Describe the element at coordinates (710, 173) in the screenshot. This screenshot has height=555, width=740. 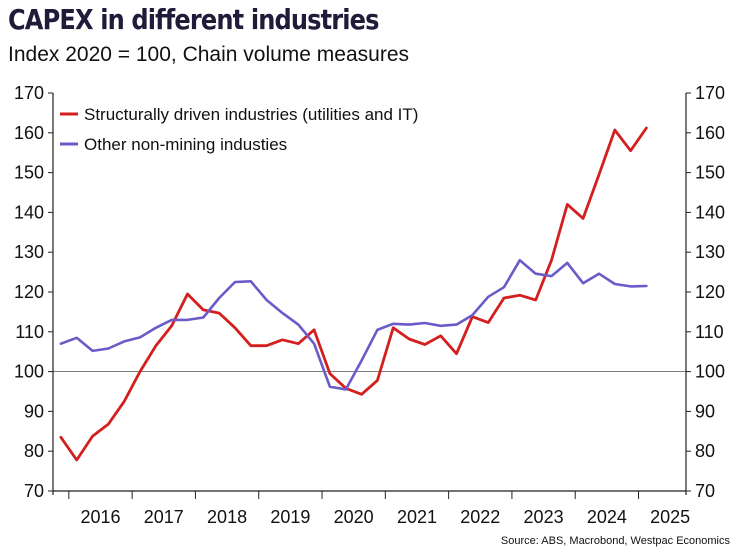
I see `y-tick-label-right: 150` at that location.